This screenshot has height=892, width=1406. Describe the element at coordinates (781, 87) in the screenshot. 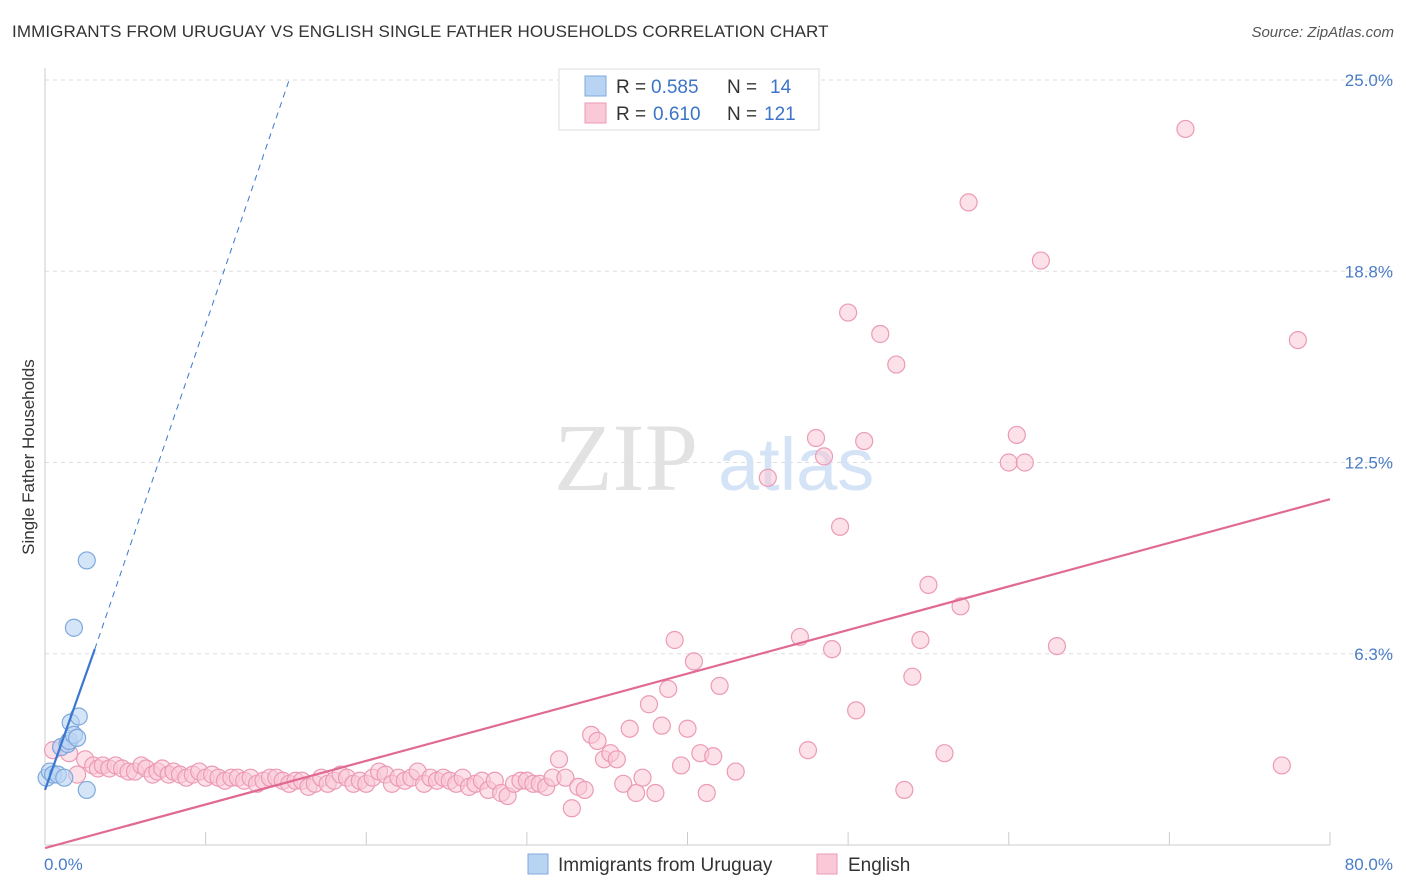

I see `stats-n-value-uruguay: 14` at that location.